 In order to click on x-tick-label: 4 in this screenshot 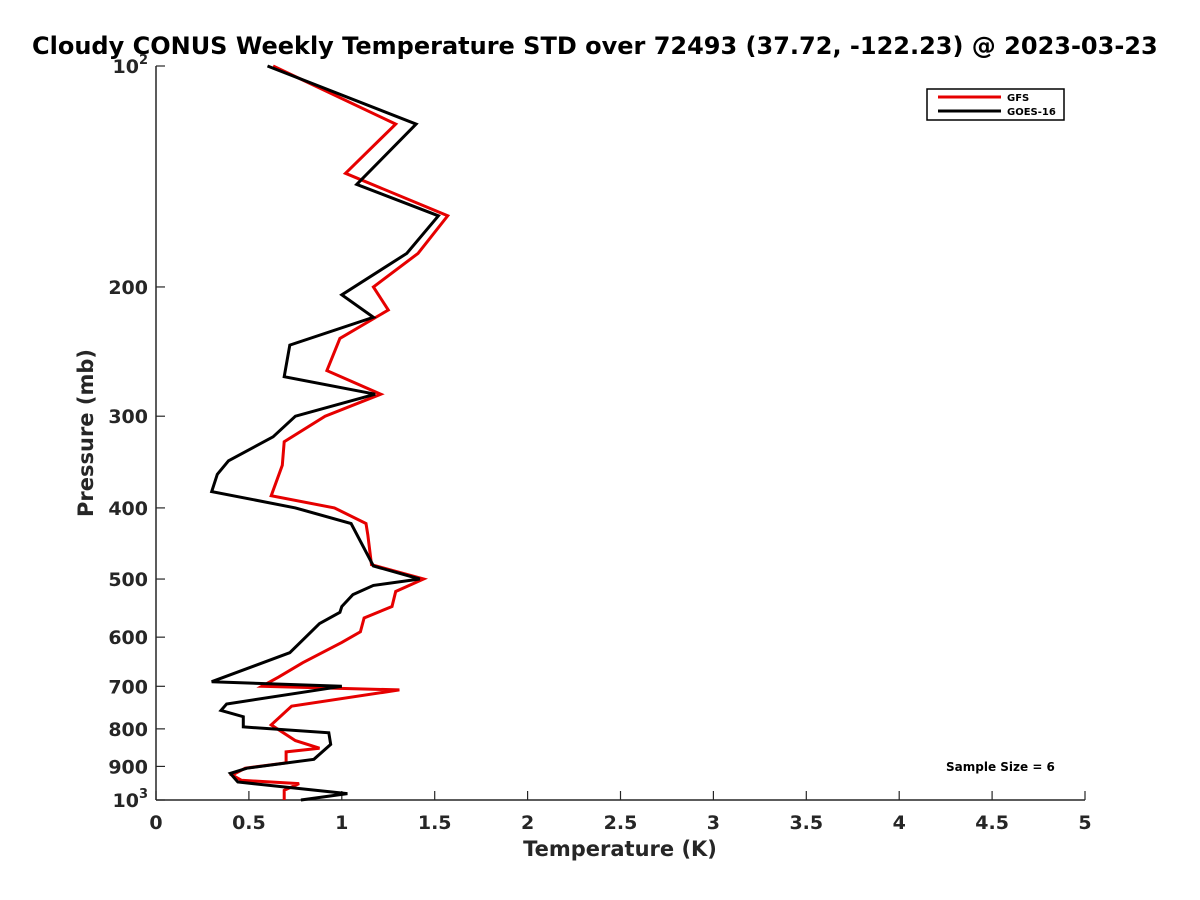, I will do `click(899, 823)`.